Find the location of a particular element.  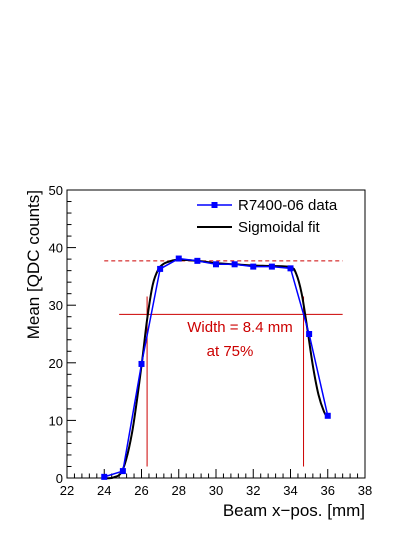

y-tick-label: 10 is located at coordinates (56, 420).